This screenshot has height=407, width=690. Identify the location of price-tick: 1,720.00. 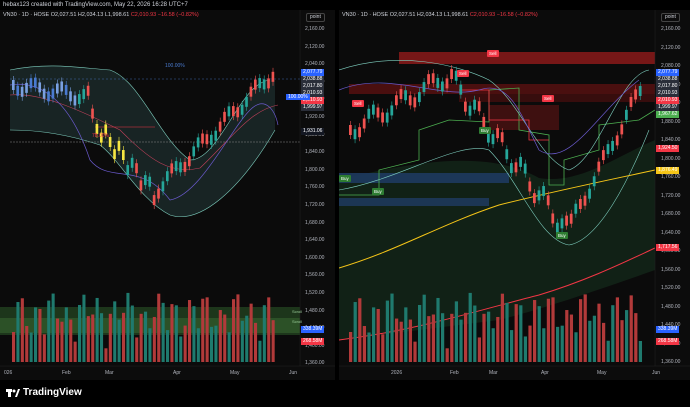
(315, 205).